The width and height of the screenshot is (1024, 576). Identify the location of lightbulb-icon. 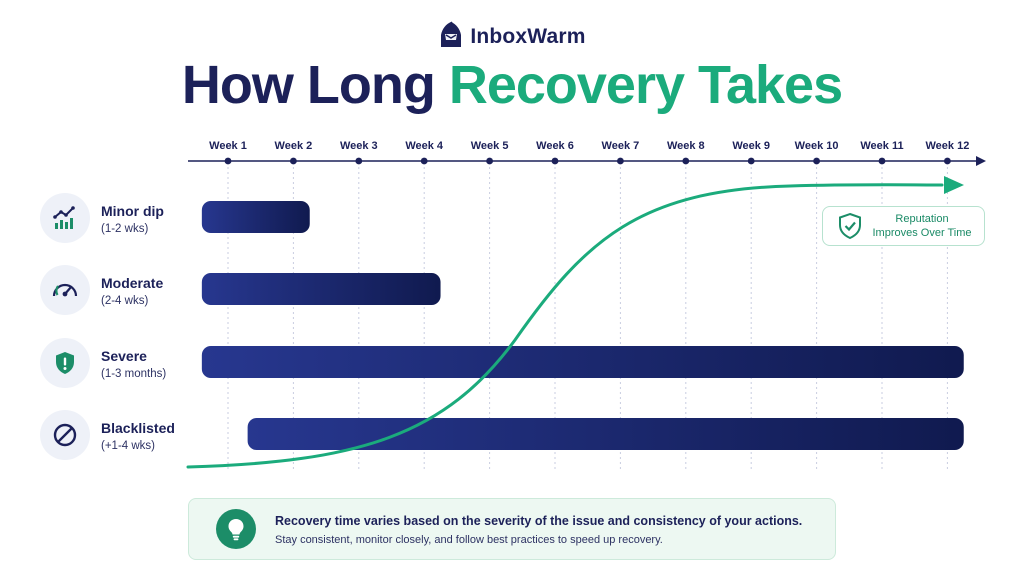
(236, 529).